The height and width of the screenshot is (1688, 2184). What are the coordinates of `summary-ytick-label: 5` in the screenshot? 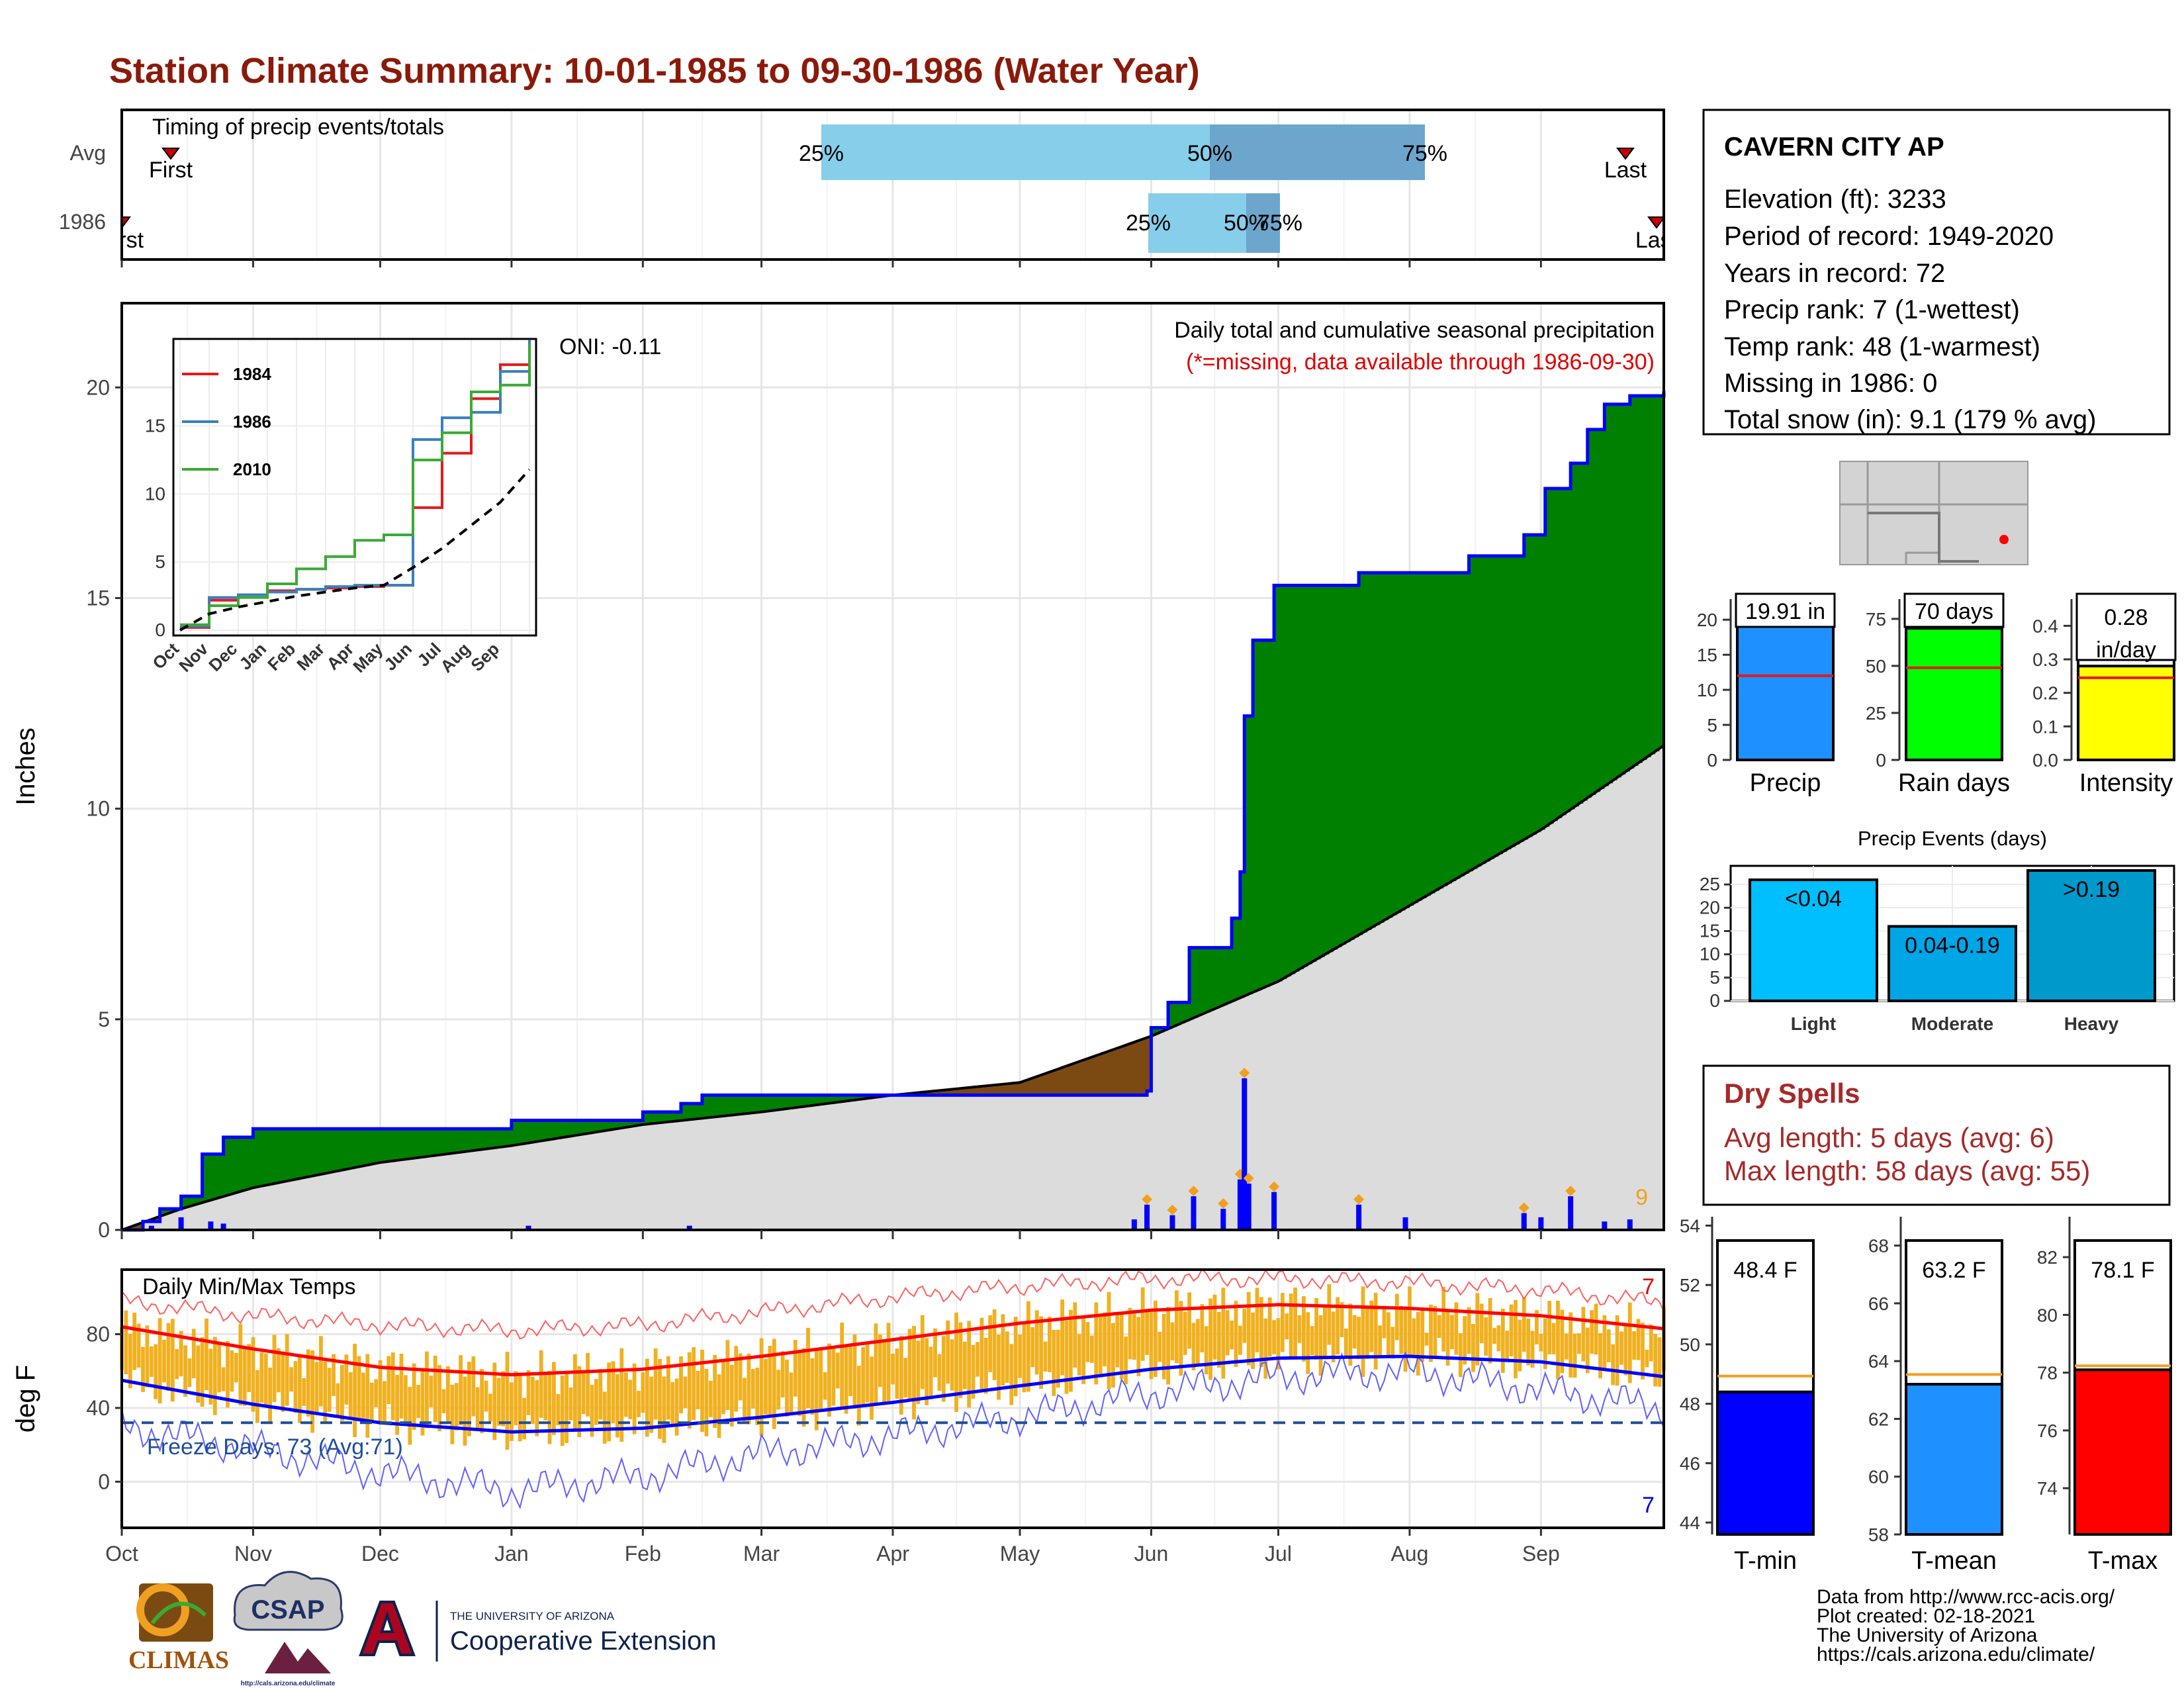 It's located at (1712, 725).